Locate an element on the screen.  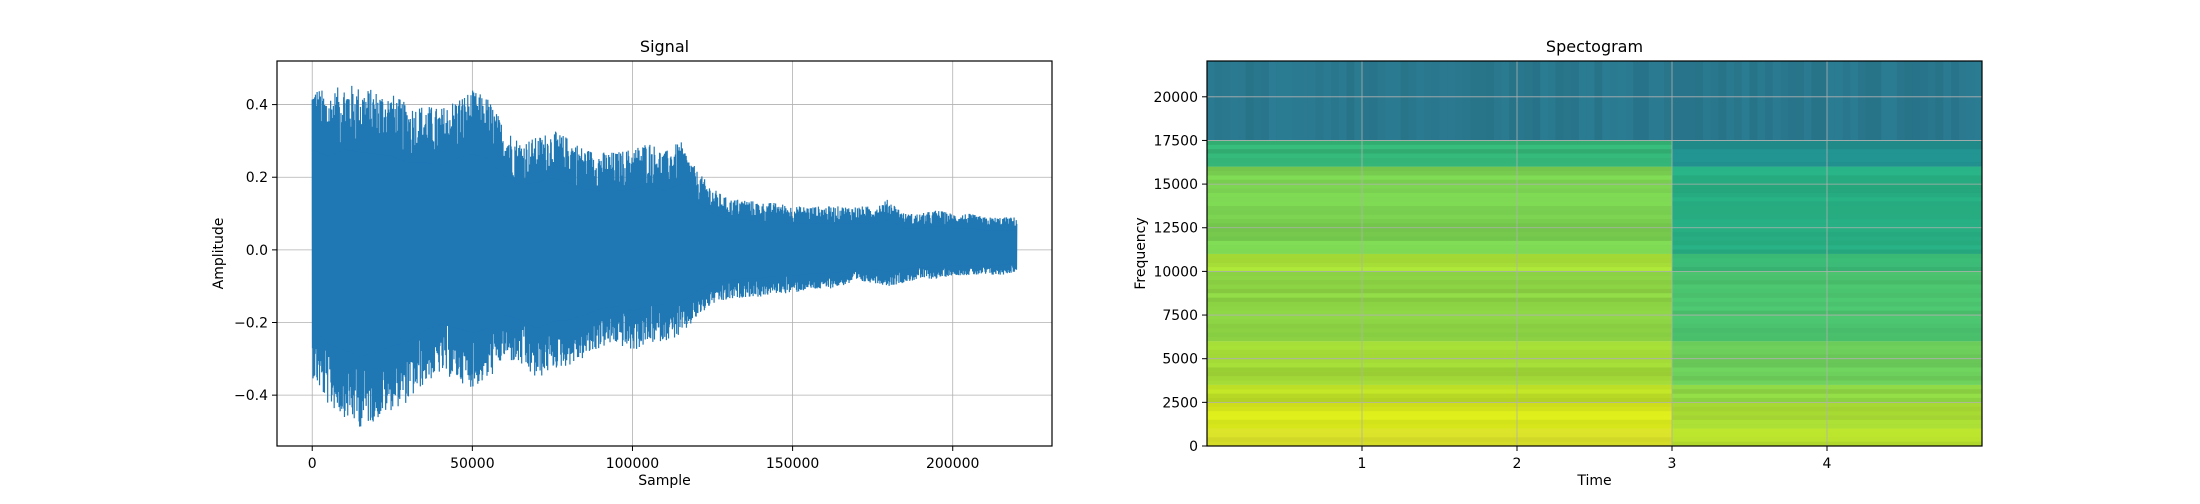
spectrogram-x-tick-label-2: 3 is located at coordinates (1672, 464).